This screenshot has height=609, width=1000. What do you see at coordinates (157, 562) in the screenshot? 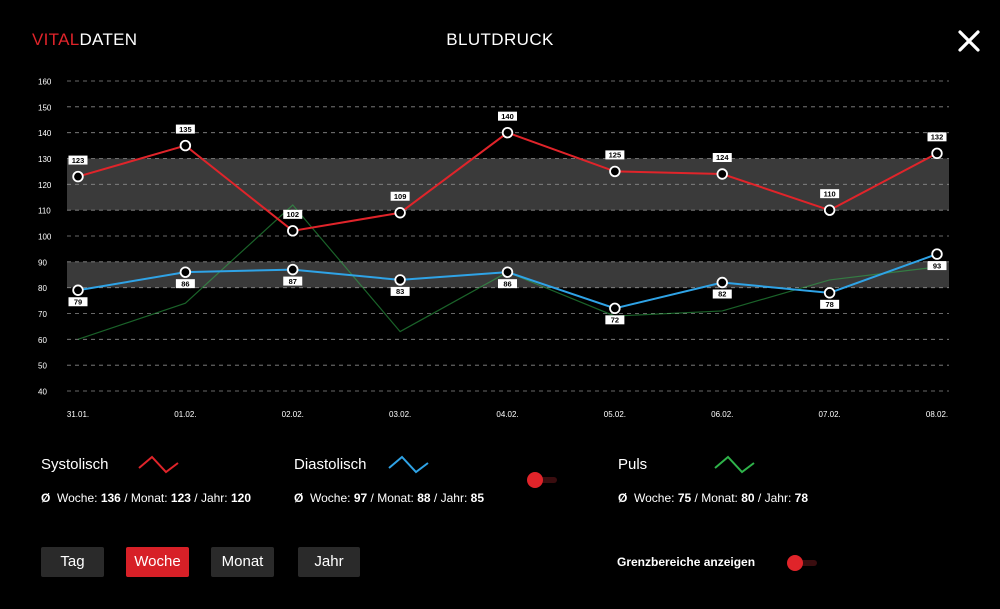
I see `period-button-woche: Woche` at bounding box center [157, 562].